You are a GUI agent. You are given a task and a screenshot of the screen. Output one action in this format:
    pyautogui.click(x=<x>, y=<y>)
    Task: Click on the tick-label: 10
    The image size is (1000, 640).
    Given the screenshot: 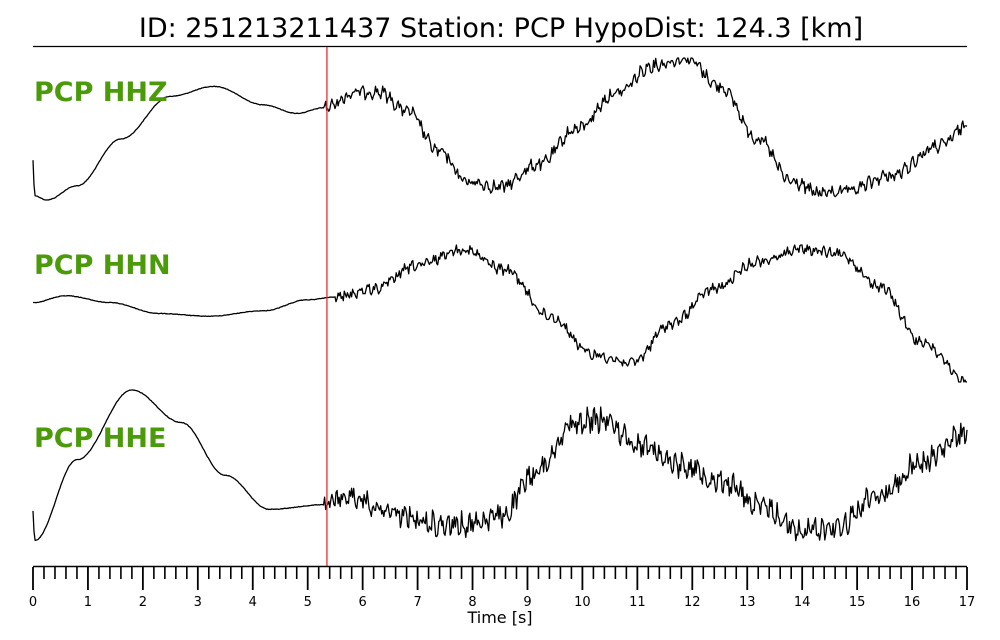 What is the action you would take?
    pyautogui.click(x=582, y=602)
    